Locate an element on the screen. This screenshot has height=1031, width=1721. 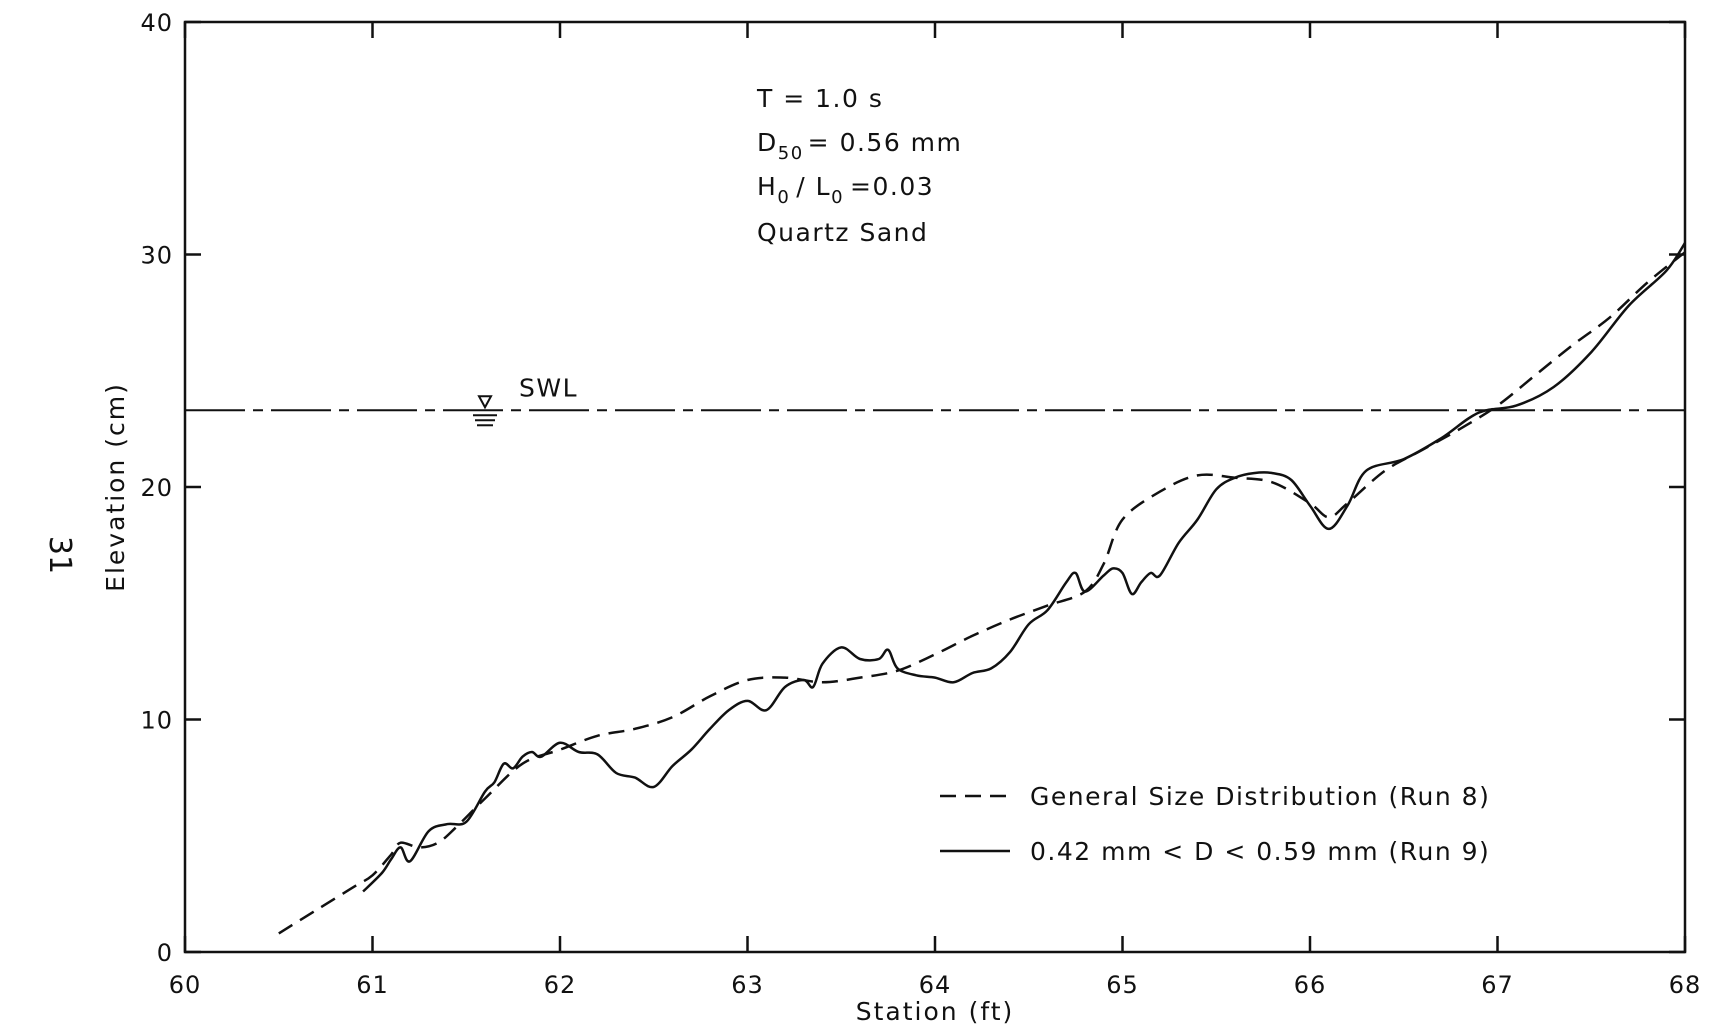
annotation-d50-value: = 0.56 mm is located at coordinates (885, 142).